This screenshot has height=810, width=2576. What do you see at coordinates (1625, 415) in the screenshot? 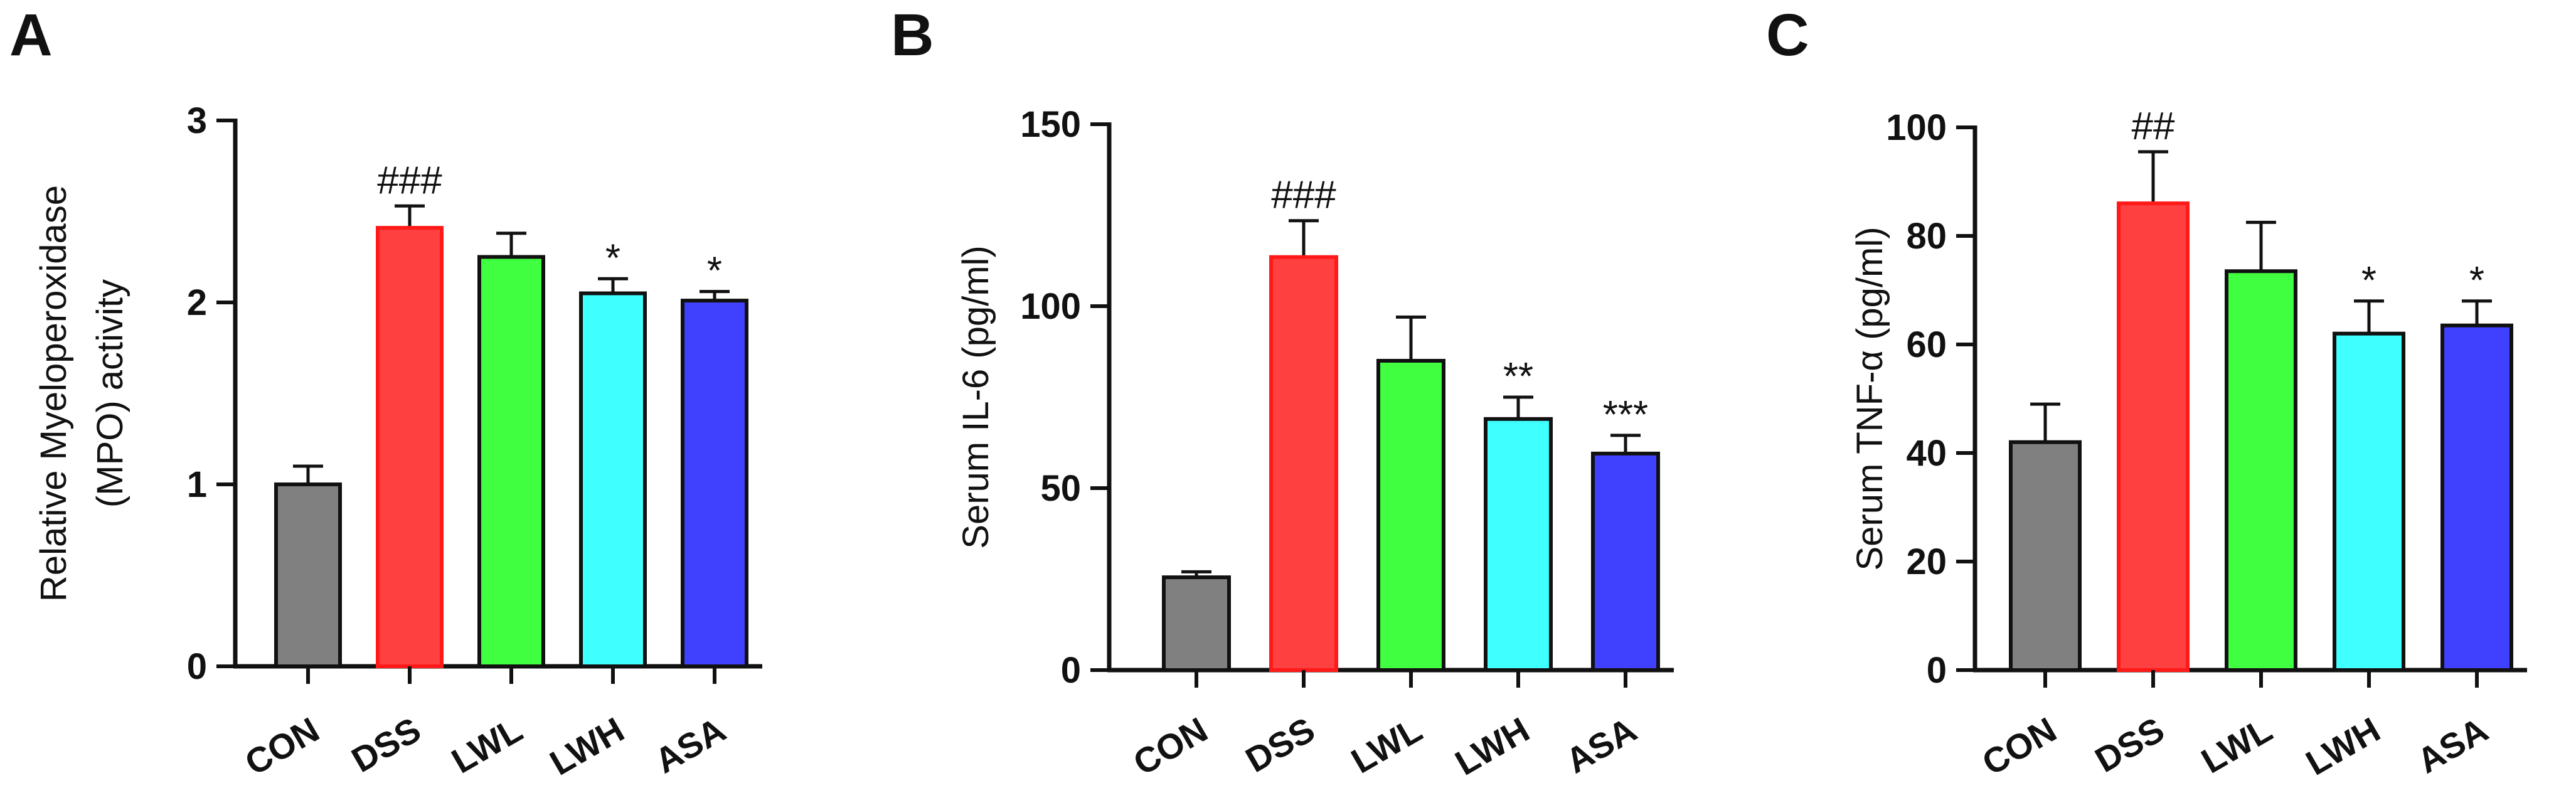
I see `significance-label: ***` at bounding box center [1625, 415].